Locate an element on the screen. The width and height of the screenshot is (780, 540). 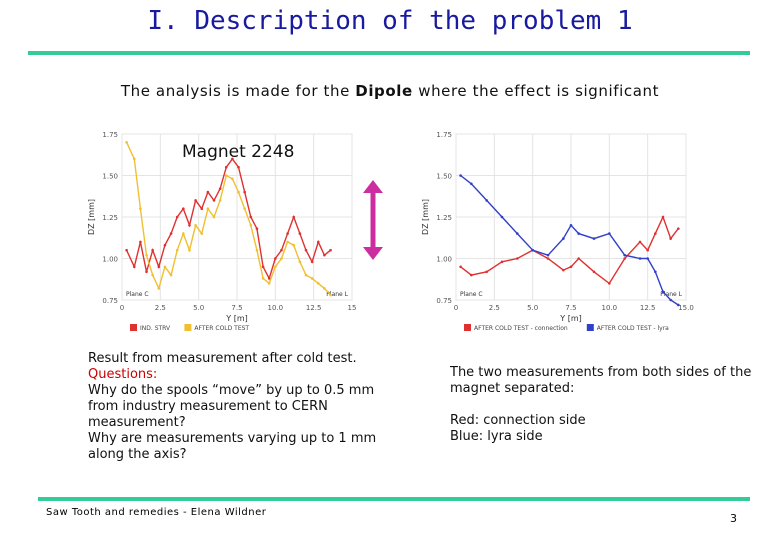
x-tick-label: 0 is located at coordinates (122, 308).